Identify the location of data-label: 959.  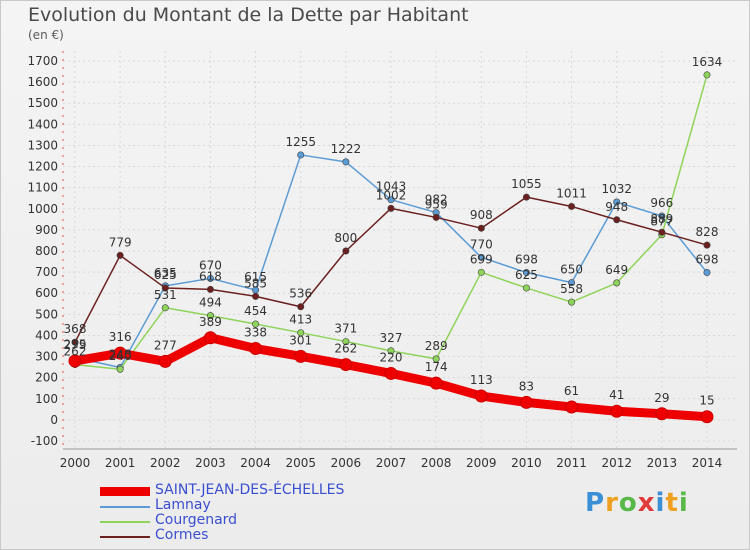
(436, 204).